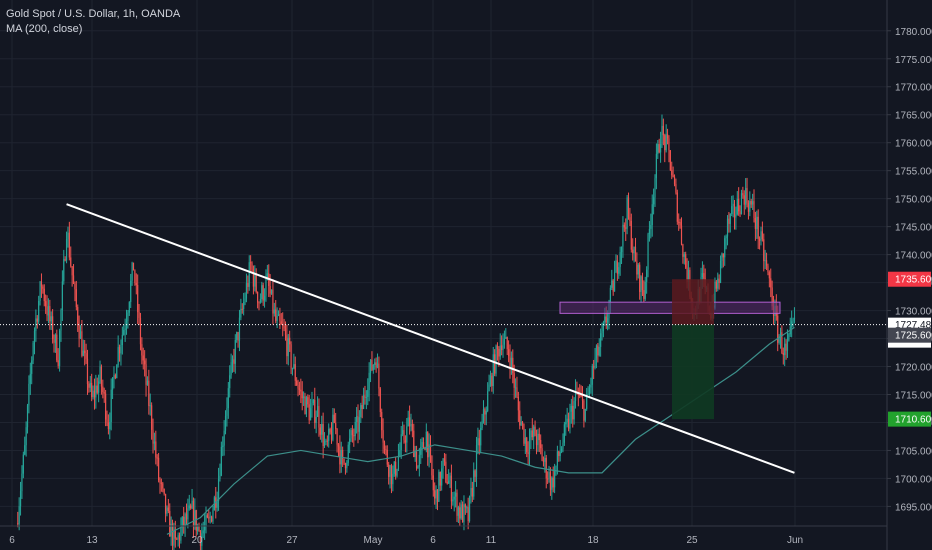 Image resolution: width=932 pixels, height=550 pixels. Describe the element at coordinates (693, 372) in the screenshot. I see `take-profit-zone` at that location.